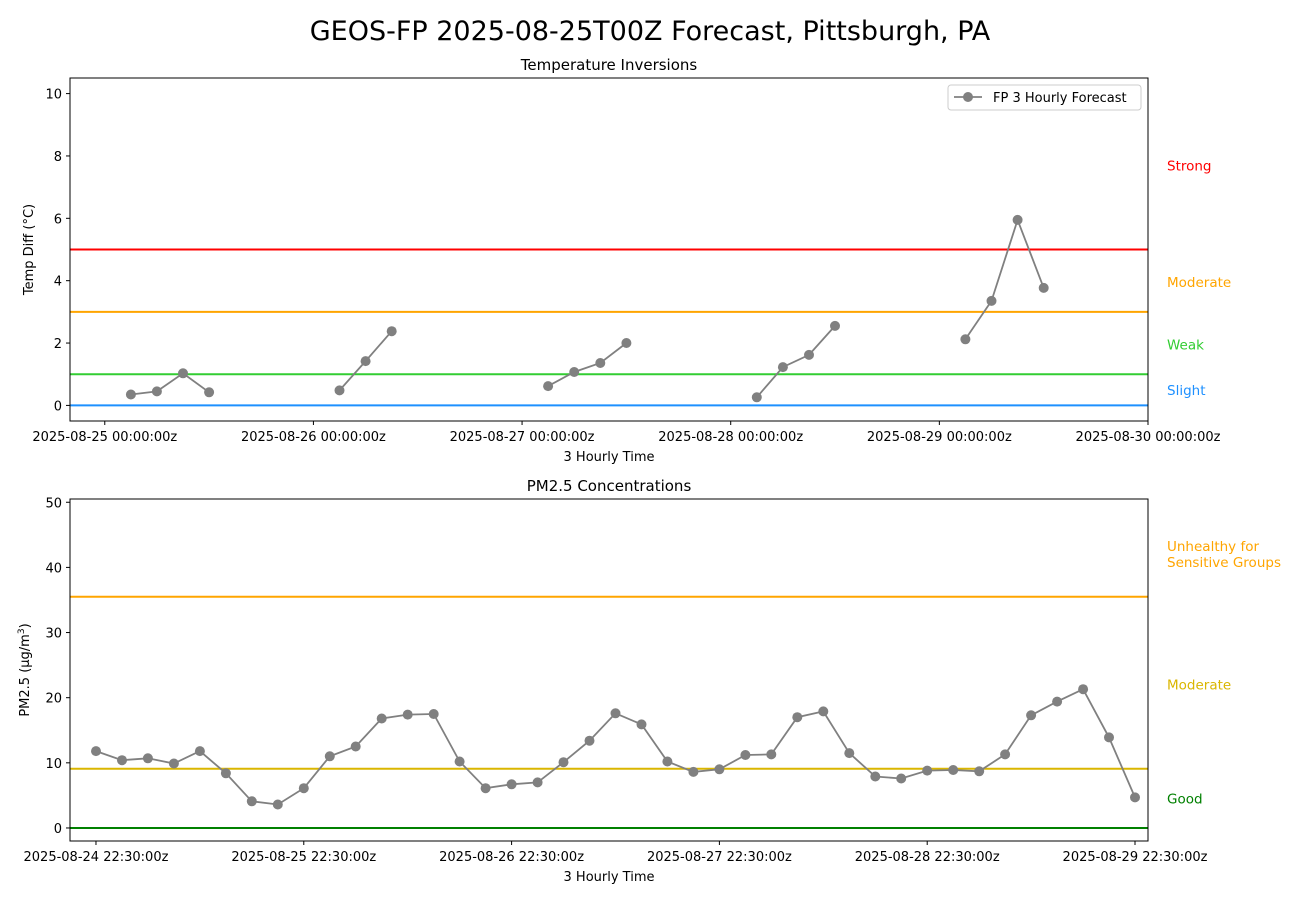  Describe the element at coordinates (609, 65) in the screenshot. I see `panel-title: Temperature Inversions` at that location.